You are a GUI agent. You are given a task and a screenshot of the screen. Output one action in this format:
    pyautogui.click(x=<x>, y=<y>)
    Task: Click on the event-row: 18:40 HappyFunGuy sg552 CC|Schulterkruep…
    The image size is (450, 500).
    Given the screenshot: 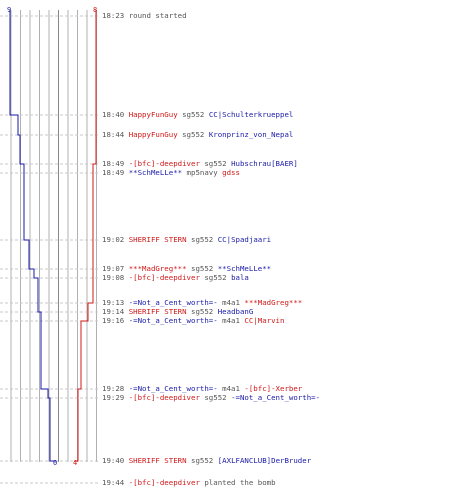 What is the action you would take?
    pyautogui.click(x=197, y=114)
    